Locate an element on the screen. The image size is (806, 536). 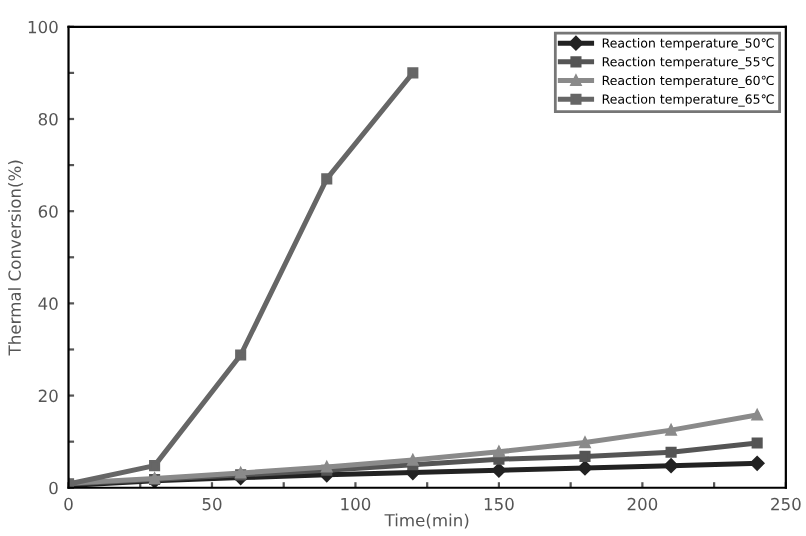
x-tick-label: 0 is located at coordinates (68, 504).